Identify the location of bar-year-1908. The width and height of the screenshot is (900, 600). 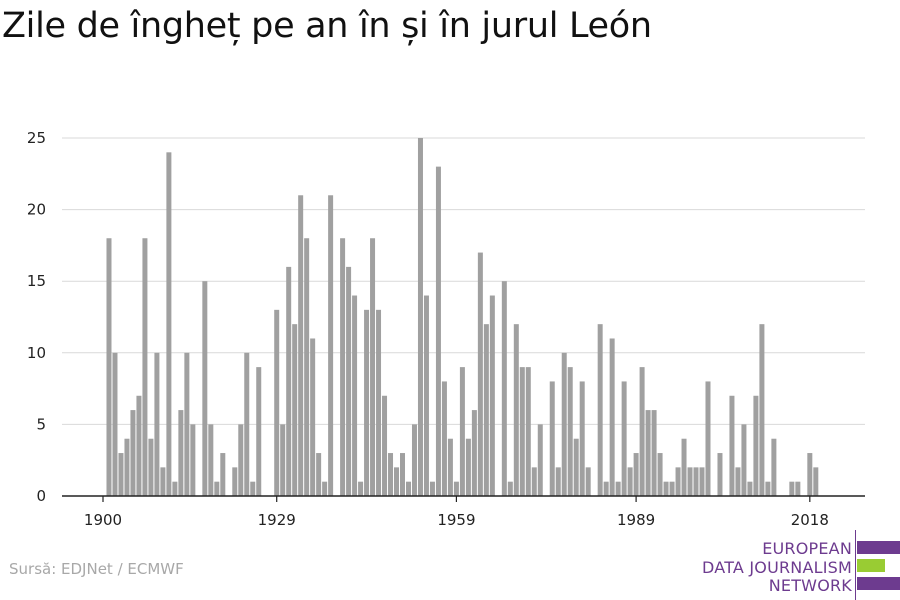
(151, 467).